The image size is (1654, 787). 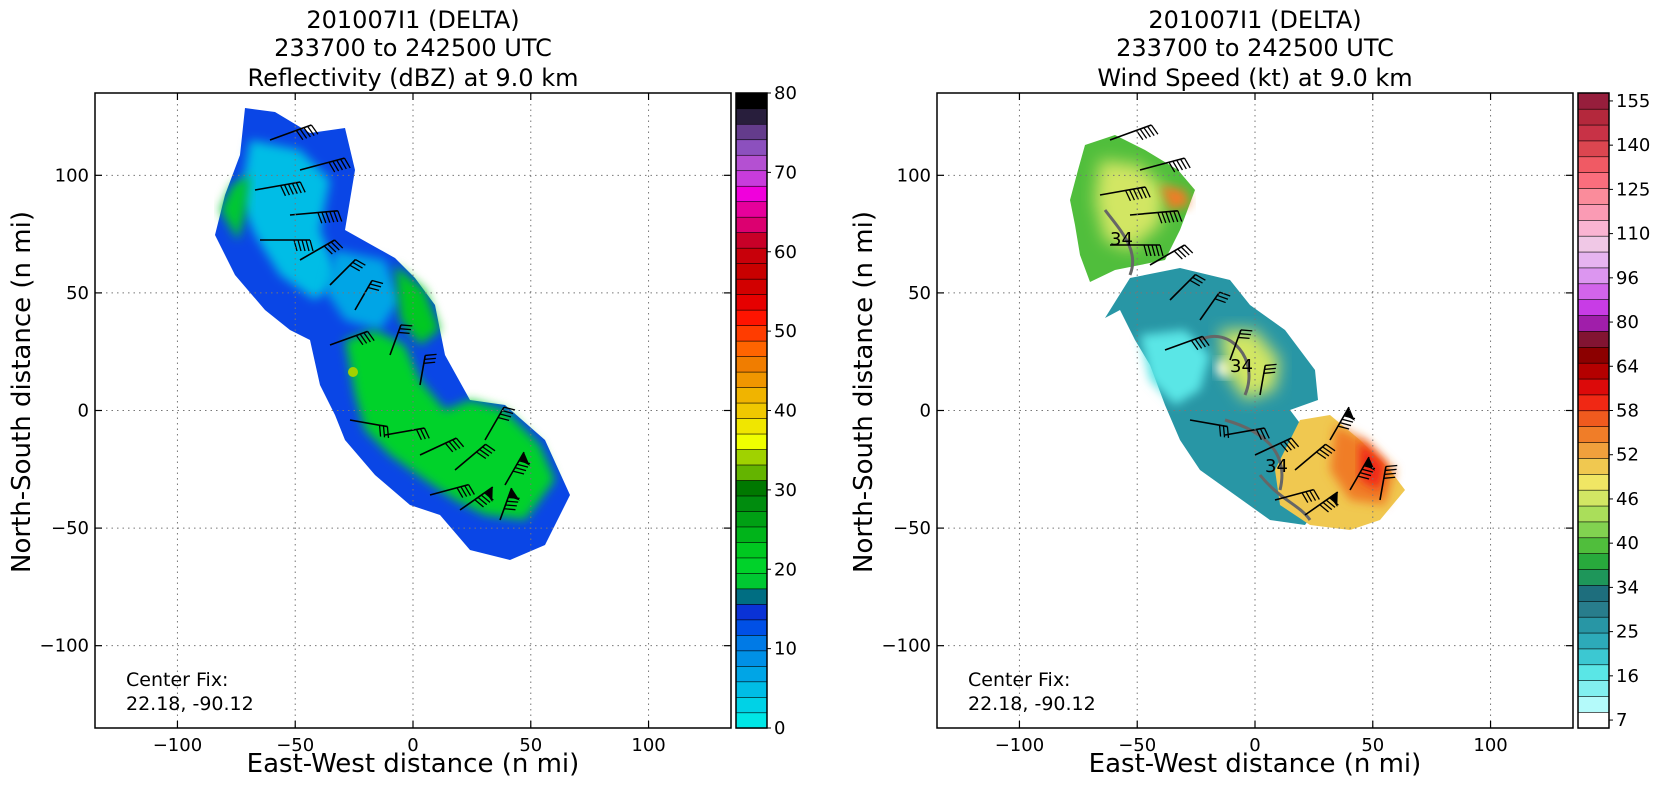 What do you see at coordinates (413, 78) in the screenshot?
I see `title-line-3: Reflectivity (dBZ) at 9.0 km` at bounding box center [413, 78].